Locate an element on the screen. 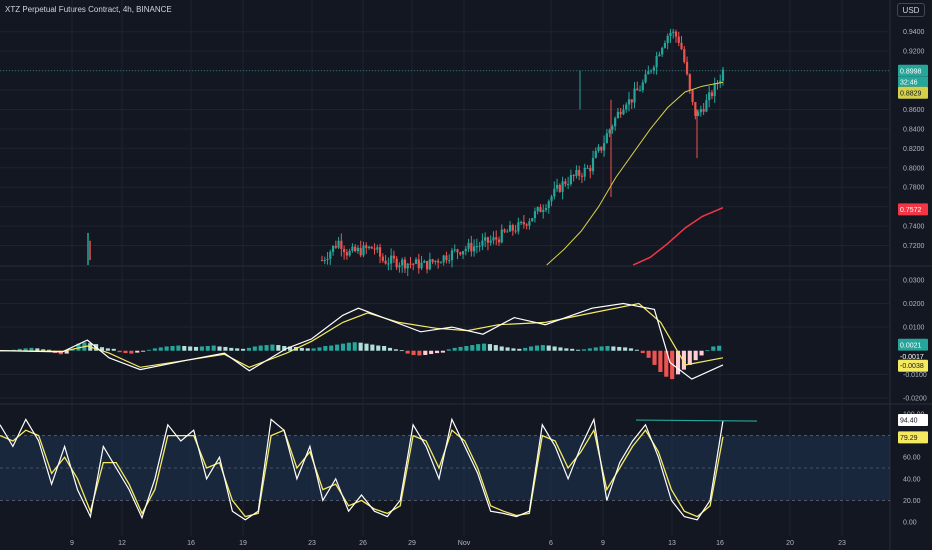  price-tick-label: 0.7400 is located at coordinates (914, 227).